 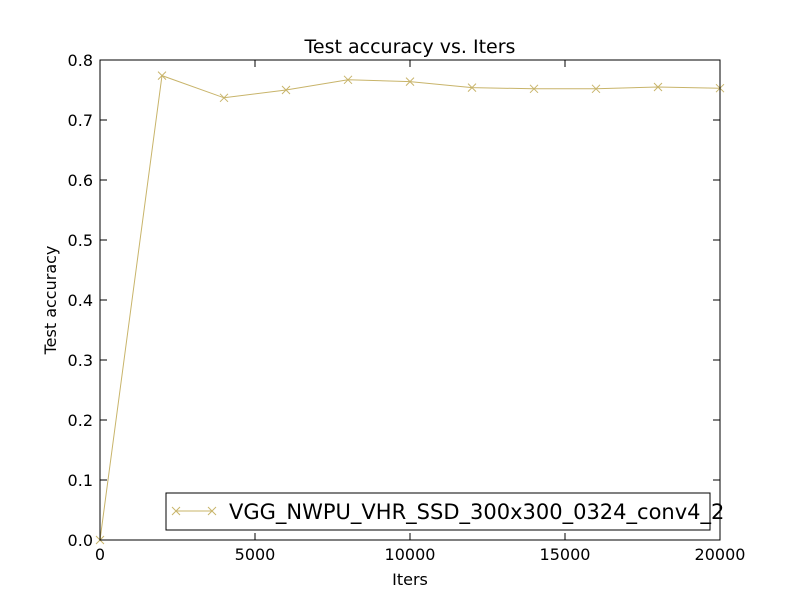 What do you see at coordinates (565, 554) in the screenshot?
I see `x-tick-label: 15000` at bounding box center [565, 554].